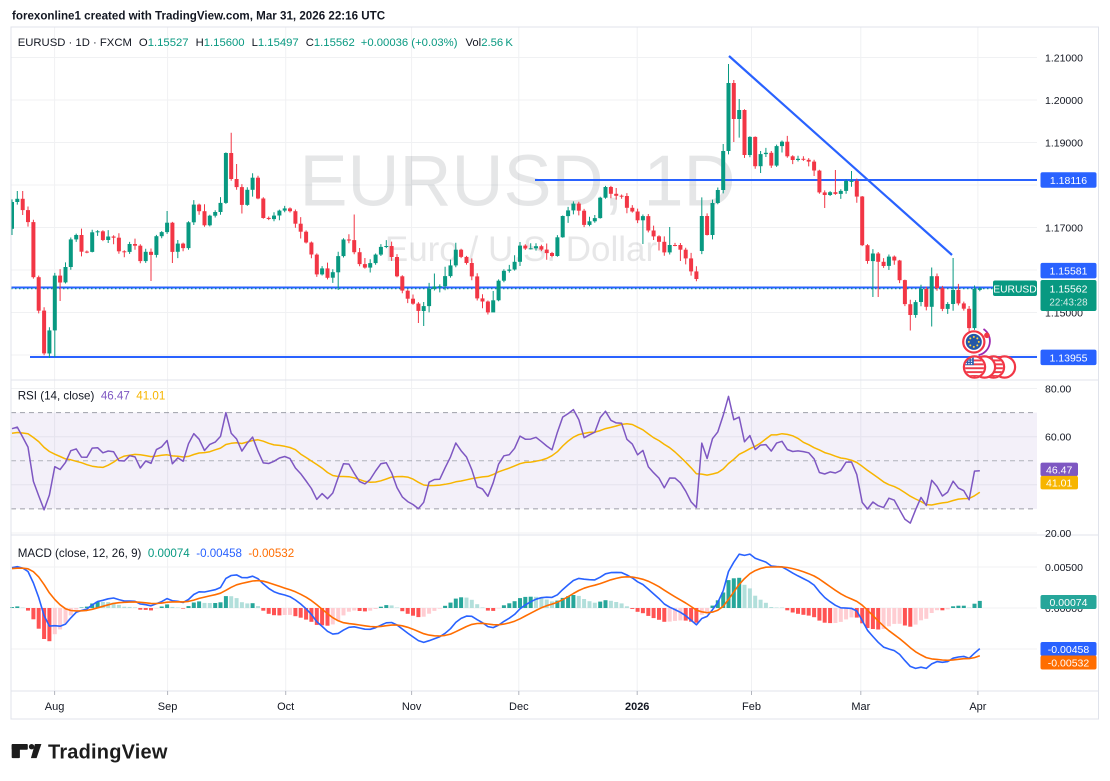 Image resolution: width=1110 pixels, height=781 pixels. I want to click on svg-text: 1.18116, so click(1068, 181).